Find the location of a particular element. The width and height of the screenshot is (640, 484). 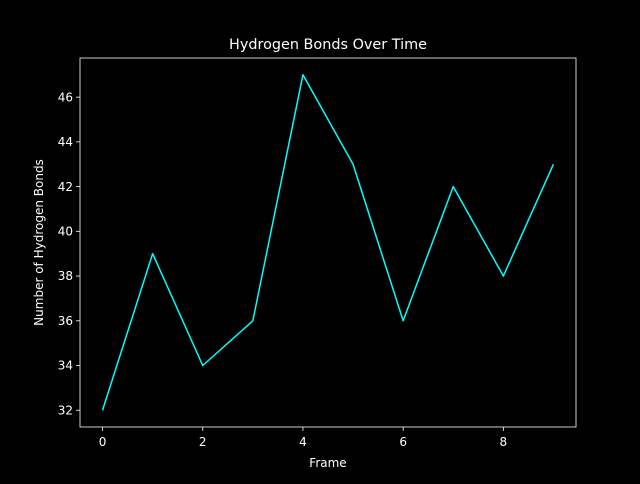

x-tick-label: 8 is located at coordinates (504, 442).